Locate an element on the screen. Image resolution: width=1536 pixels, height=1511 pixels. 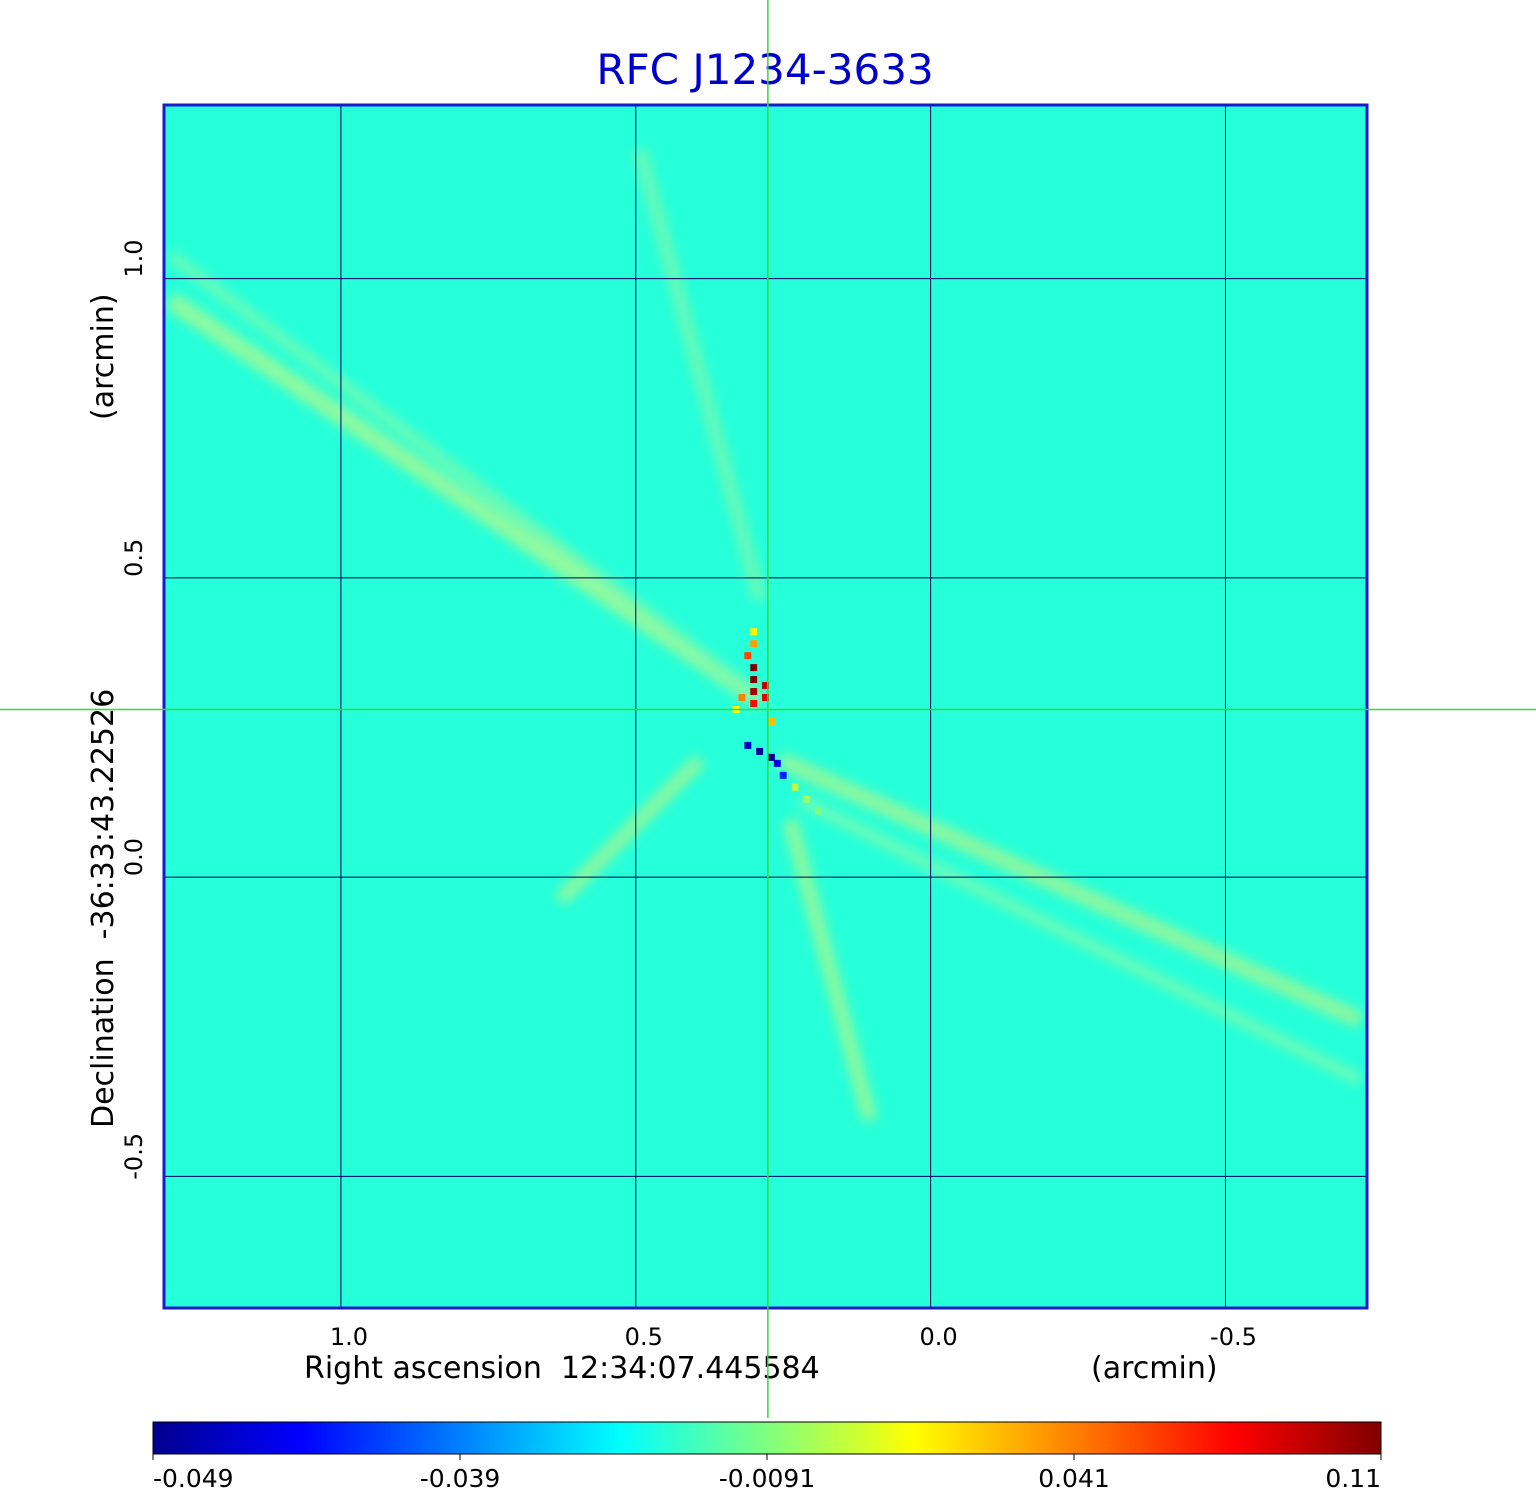
y-tick-label: -0.5 is located at coordinates (134, 1156).